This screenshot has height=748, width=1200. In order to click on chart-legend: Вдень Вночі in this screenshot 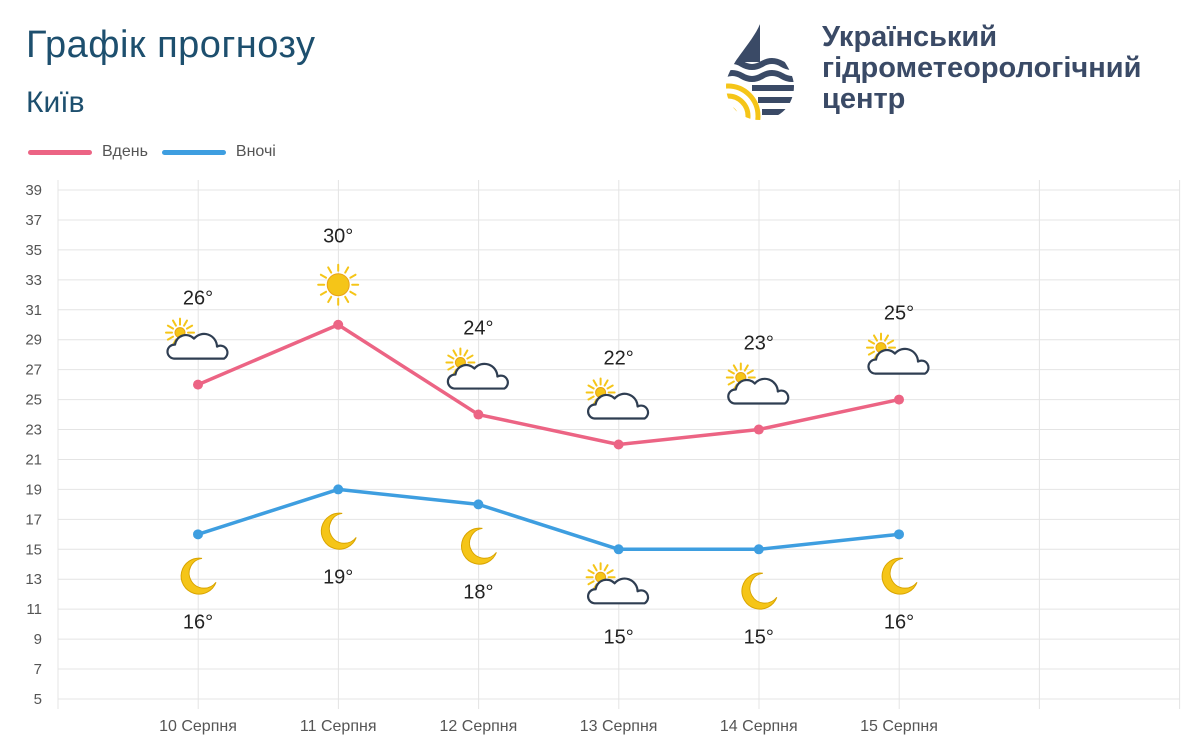, I will do `click(159, 152)`.